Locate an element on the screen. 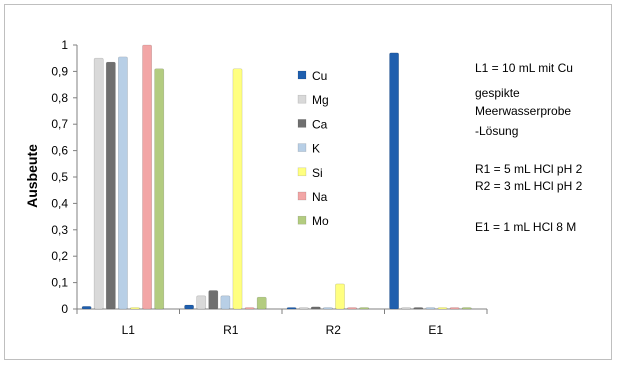 The width and height of the screenshot is (617, 369). y-tick-label: 0 is located at coordinates (64, 309).